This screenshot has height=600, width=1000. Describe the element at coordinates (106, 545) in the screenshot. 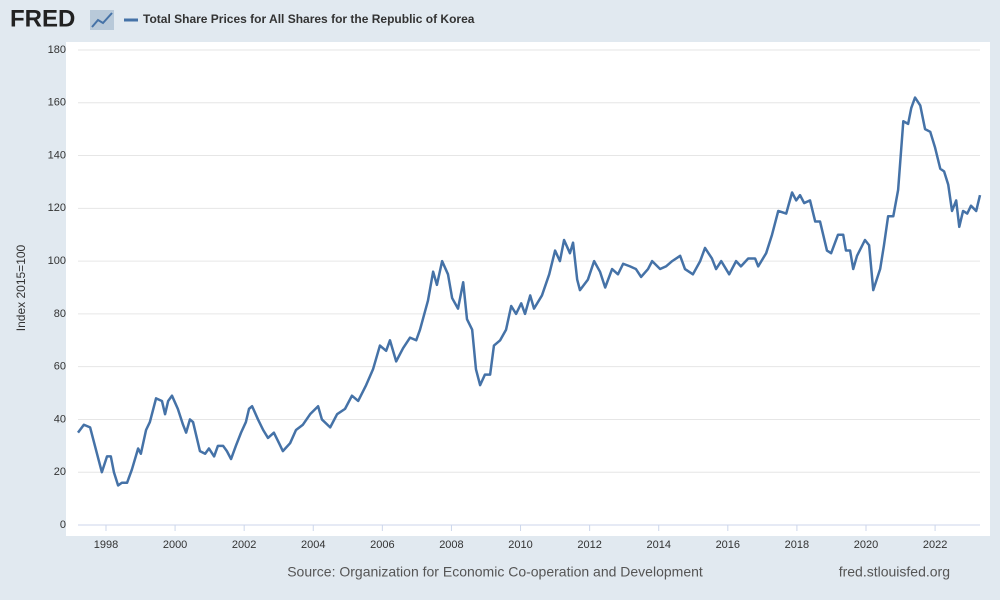

I see `x-tick-label: 1998` at that location.